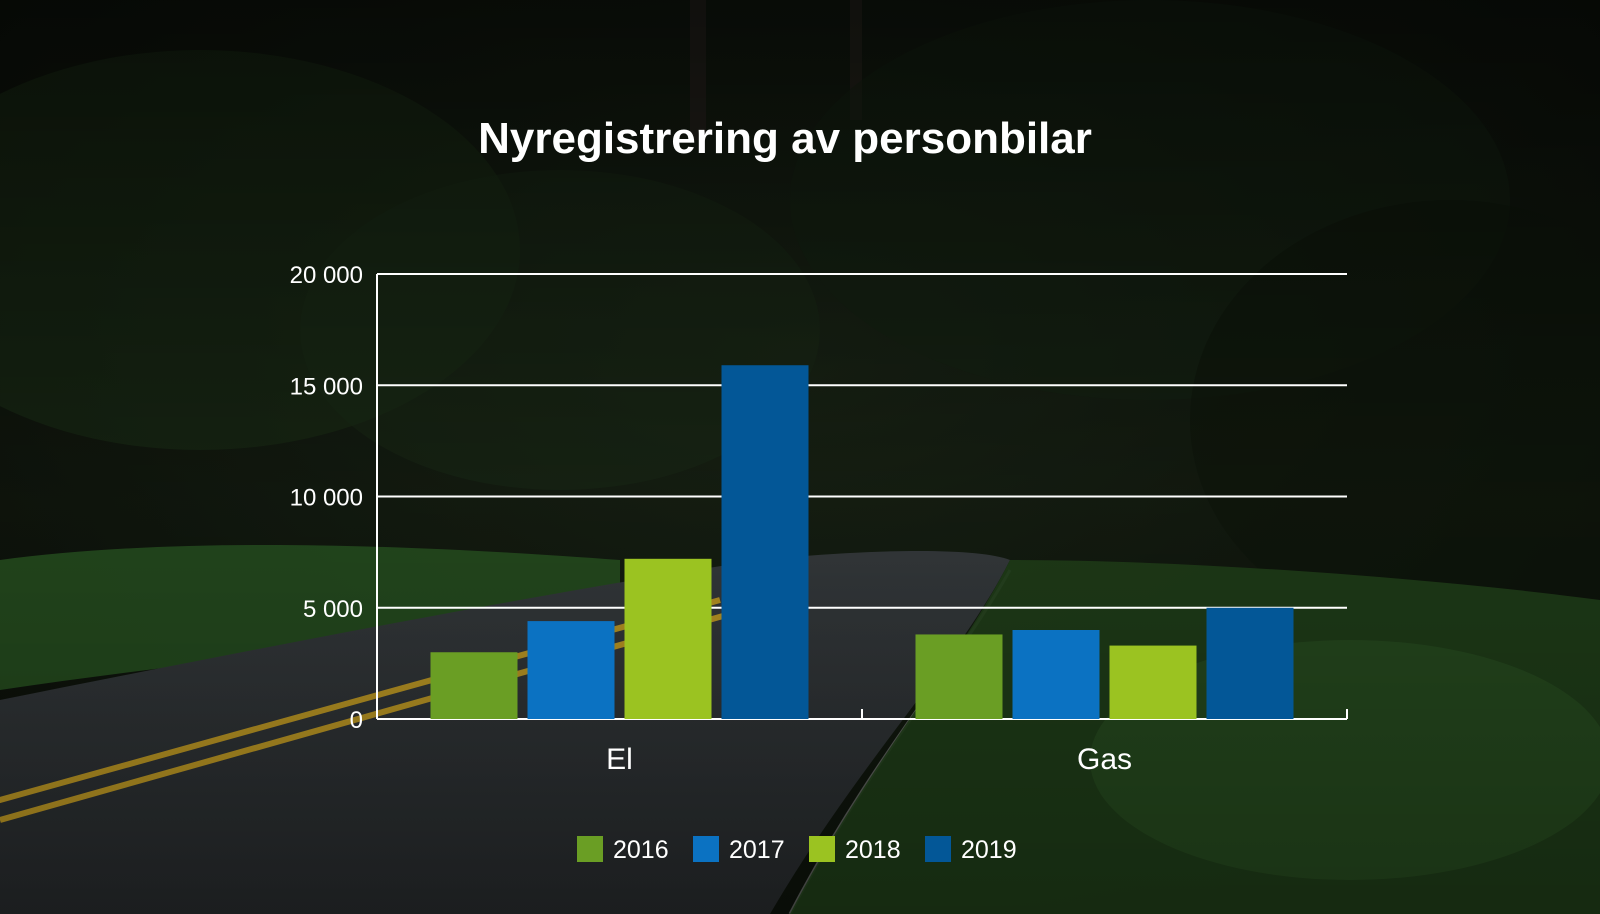  I want to click on legend-label: 2016, so click(641, 850).